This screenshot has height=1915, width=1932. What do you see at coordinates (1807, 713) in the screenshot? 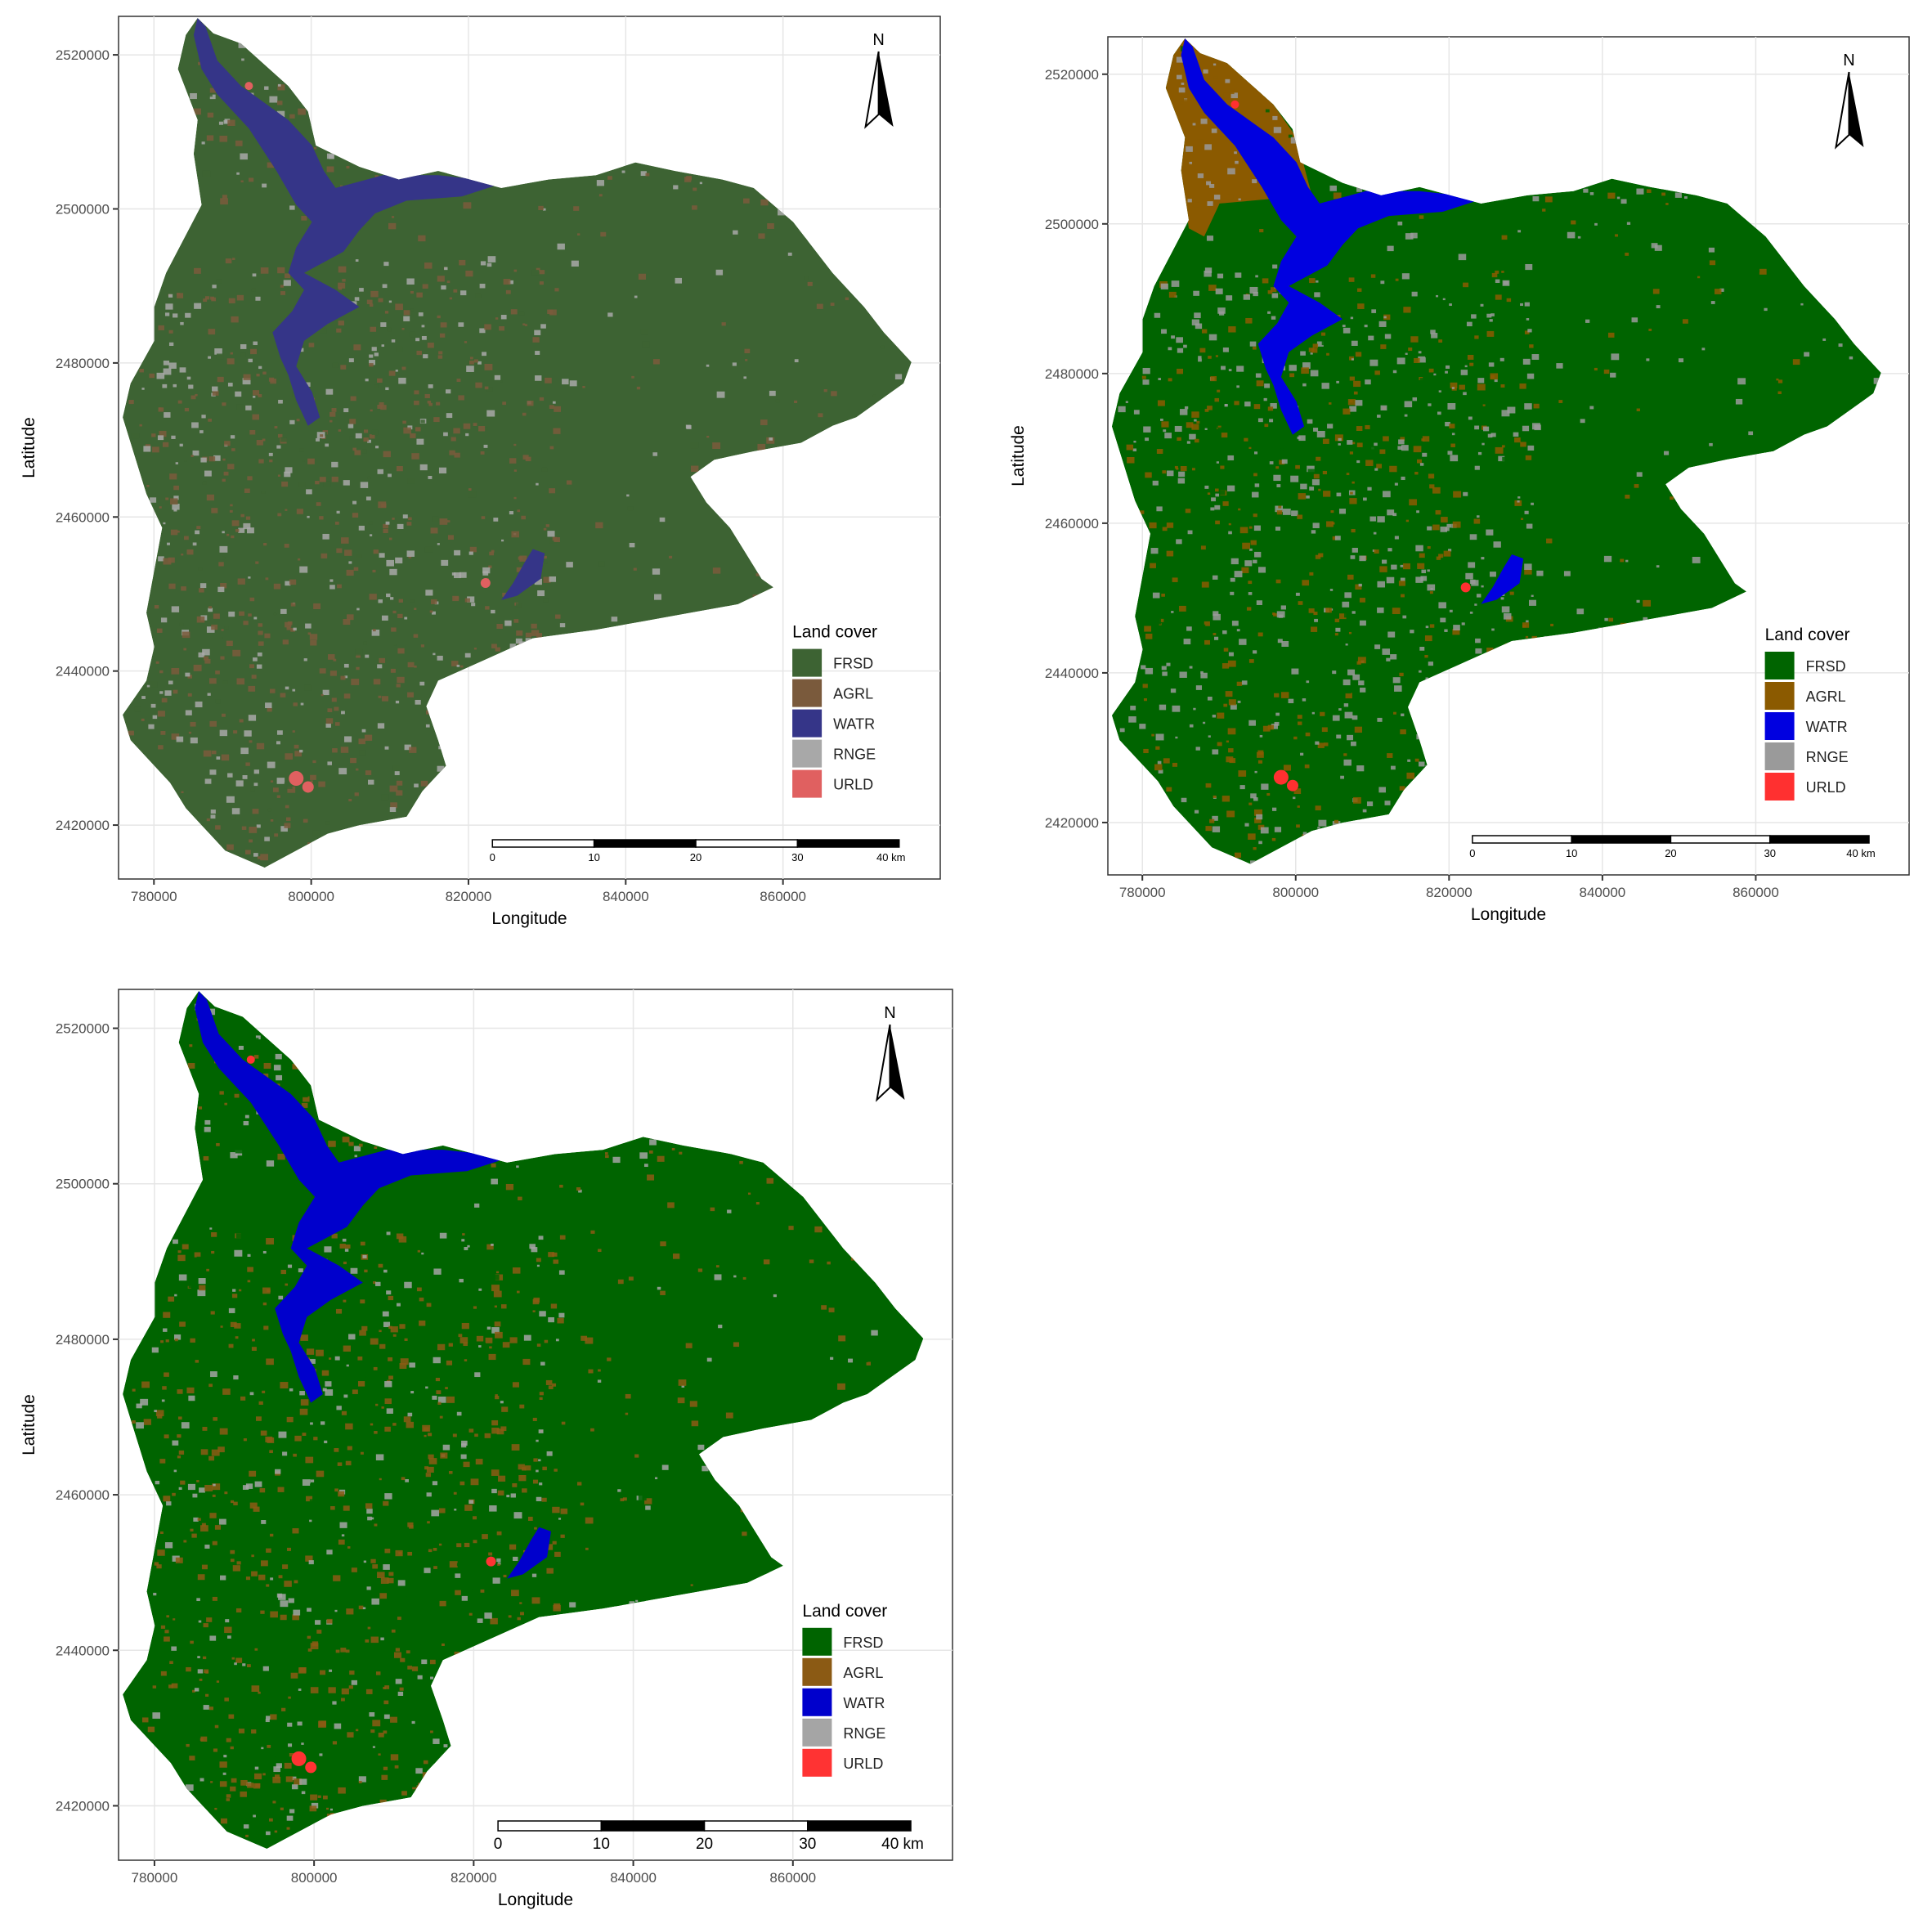
I see `legend: Land cover FRSD AGRL WATR RNGE URLD` at bounding box center [1807, 713].